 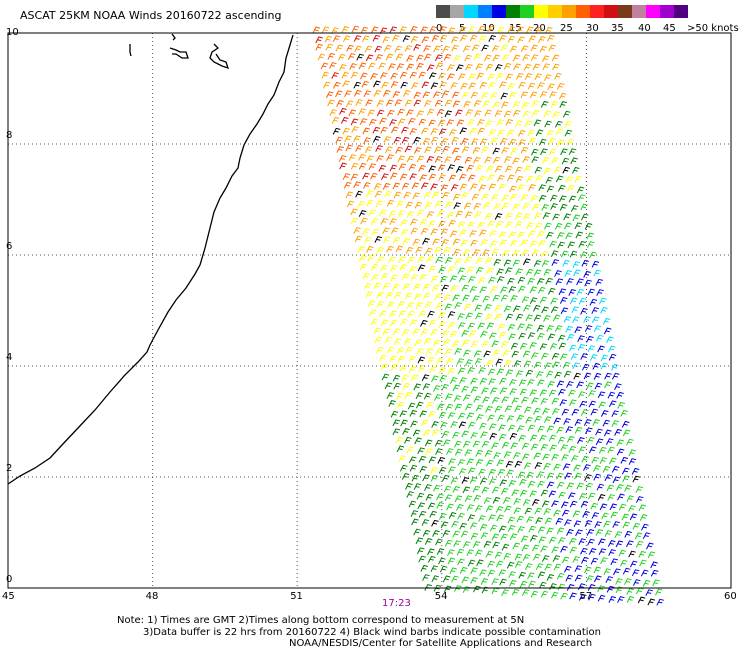 What do you see at coordinates (592, 28) in the screenshot?
I see `colorbar-label: 30` at bounding box center [592, 28].